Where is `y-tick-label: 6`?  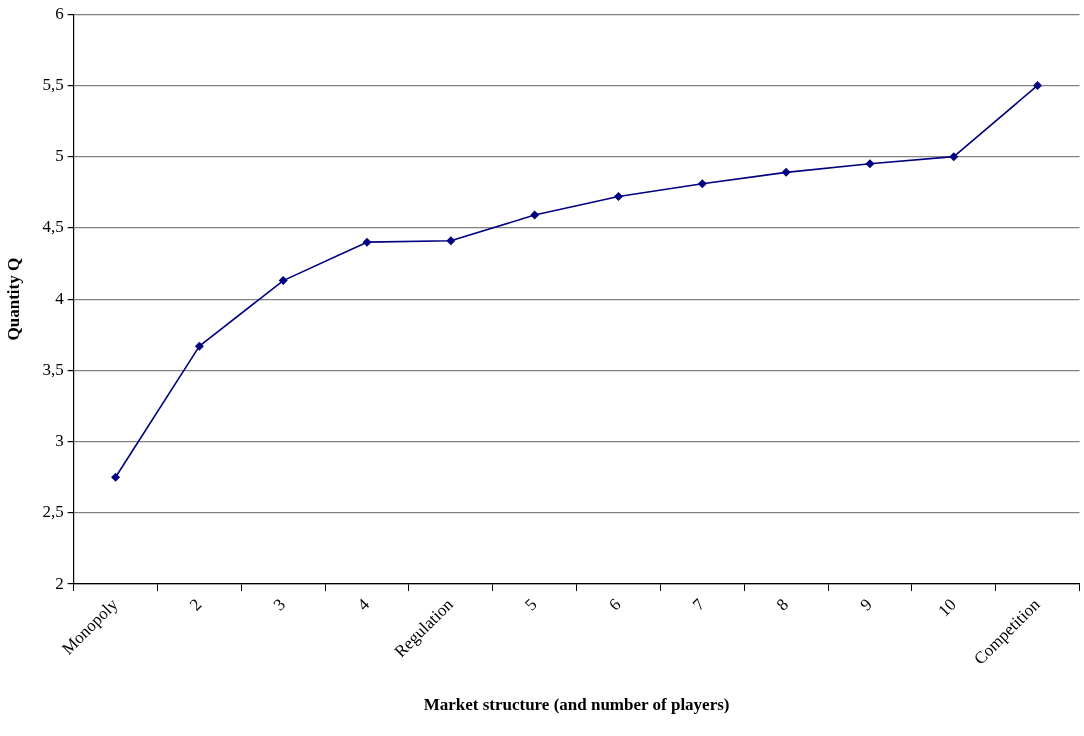
y-tick-label: 6 is located at coordinates (59, 13).